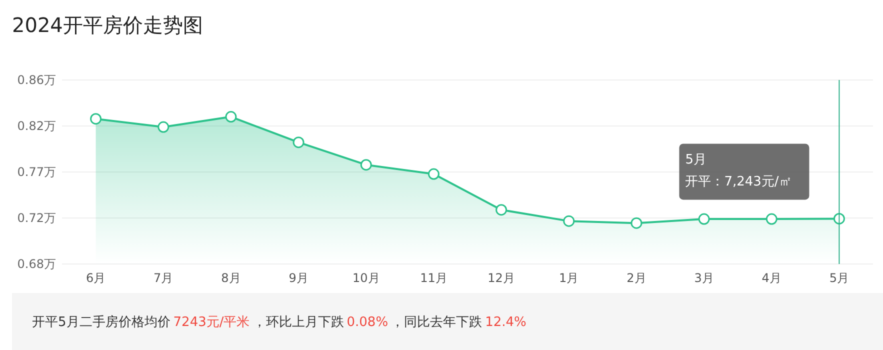 This screenshot has height=350, width=883. Describe the element at coordinates (298, 278) in the screenshot. I see `x-tick-label: 9月` at that location.